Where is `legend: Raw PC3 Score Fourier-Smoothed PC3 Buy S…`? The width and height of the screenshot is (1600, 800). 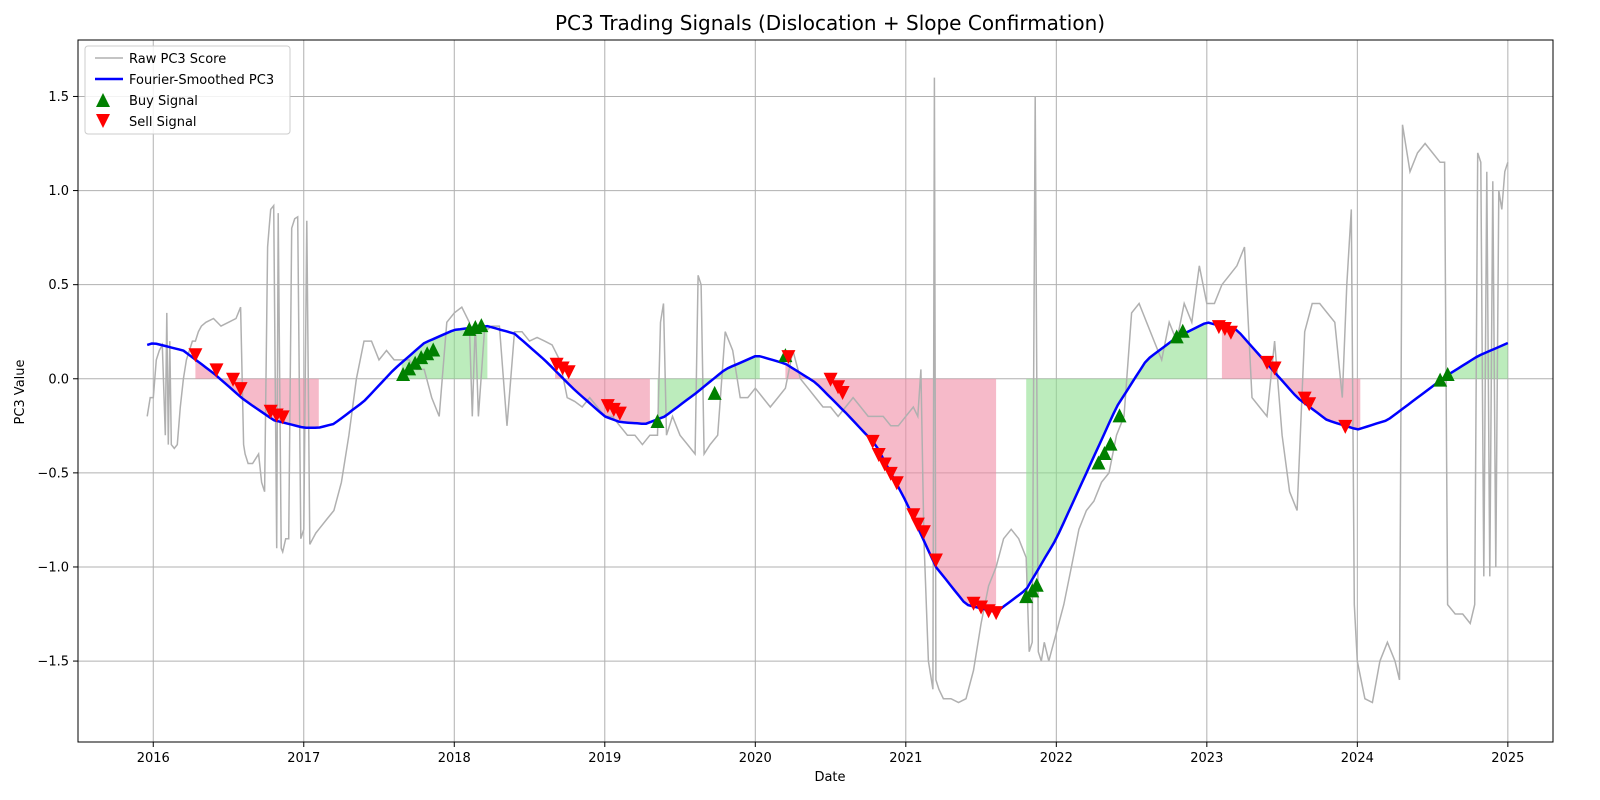 legend: Raw PC3 Score Fourier-Smoothed PC3 Buy S… is located at coordinates (187, 90).